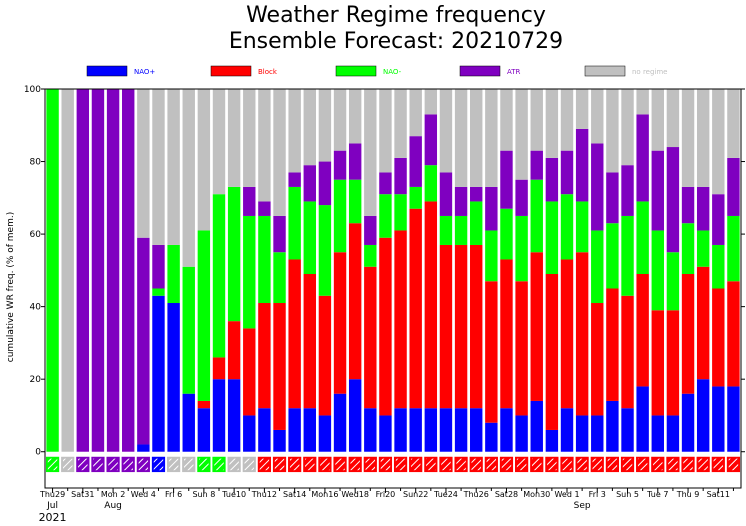 Image resolution: width=746 pixels, height=526 pixels. What do you see at coordinates (264, 494) in the screenshot?
I see `x-tick-label: Thu12` at bounding box center [264, 494].